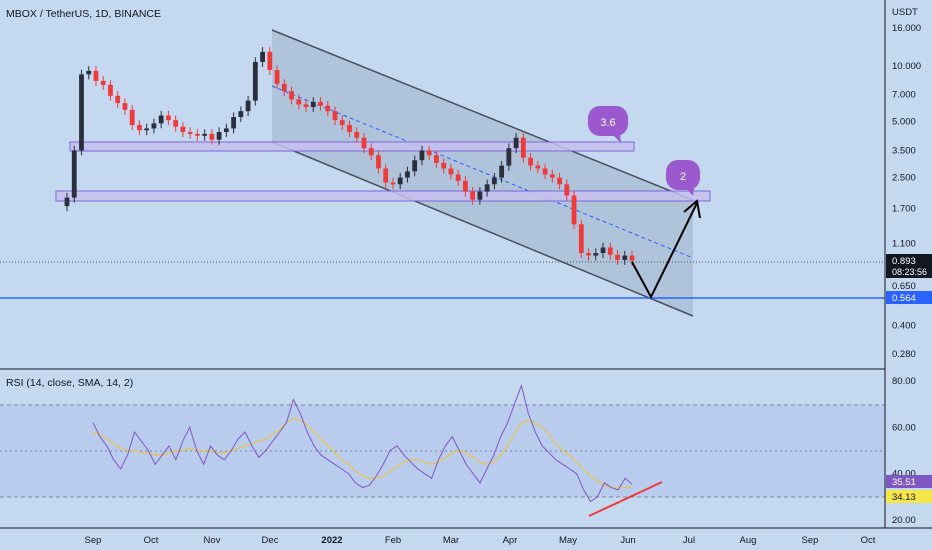  Describe the element at coordinates (69, 383) in the screenshot. I see `rsi-title: RSI (14, close, SMA, 14, 2)` at that location.